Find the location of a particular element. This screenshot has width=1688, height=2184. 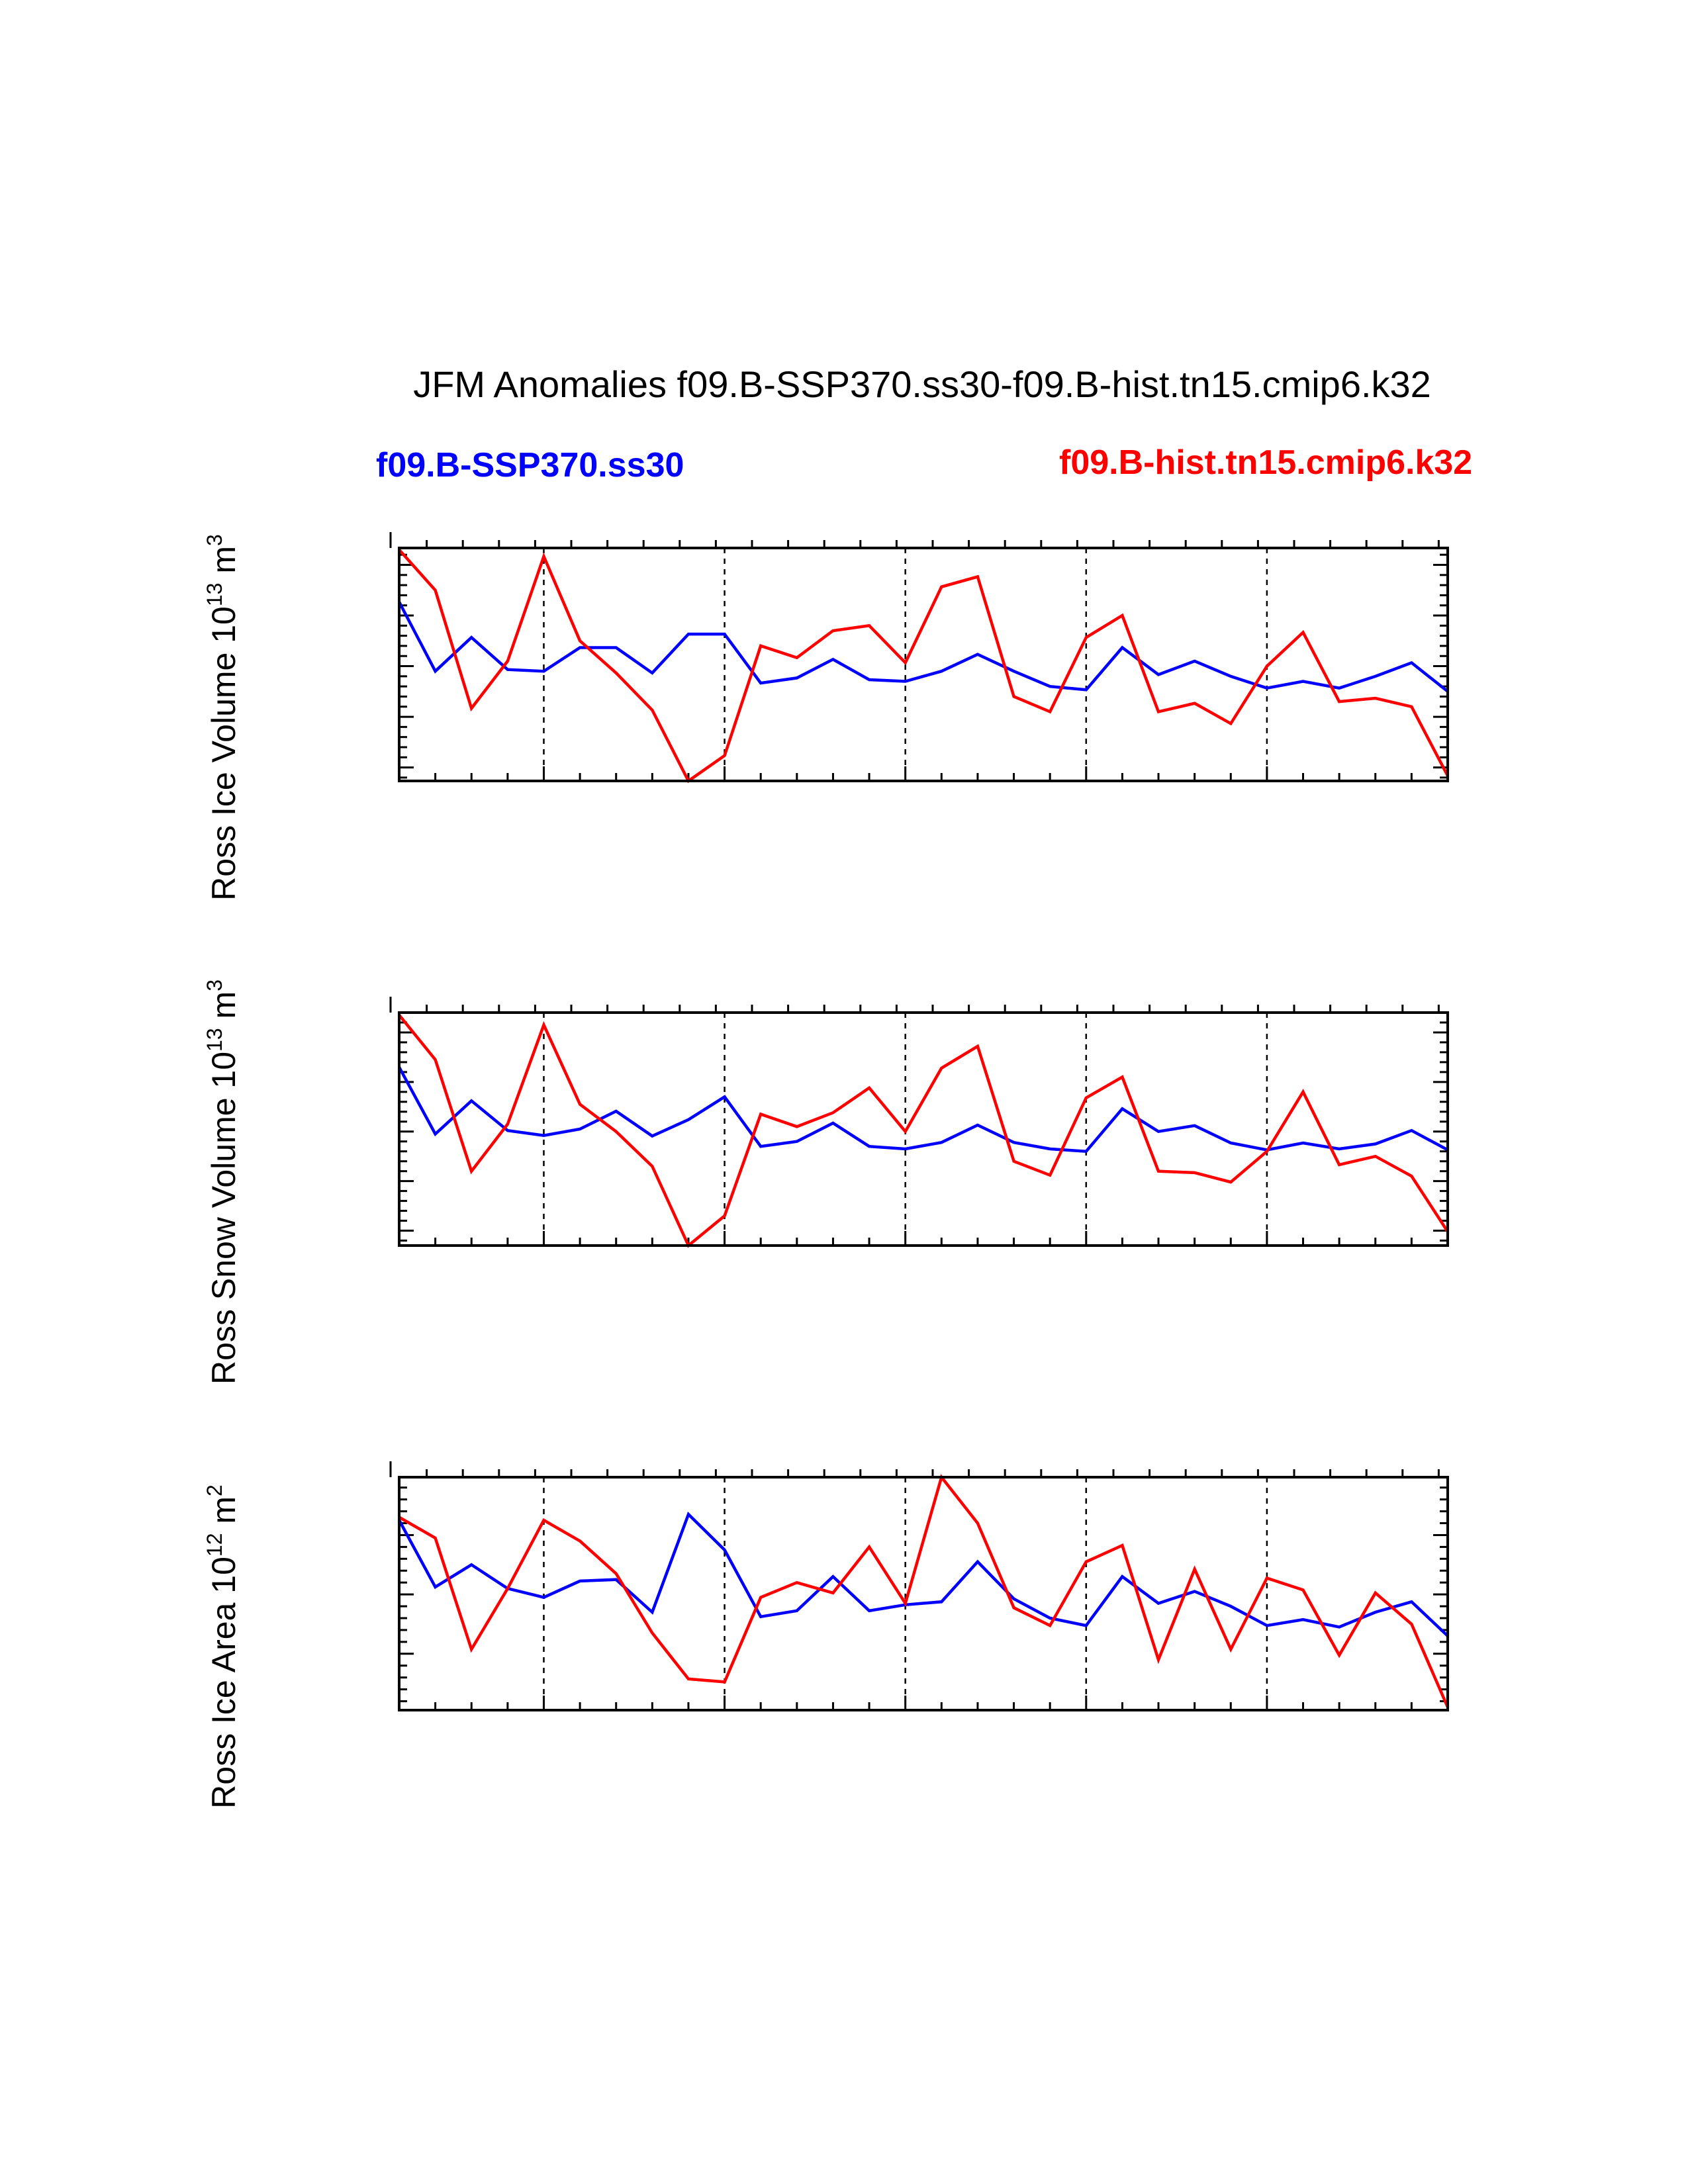

y-axis-label-part: 2 is located at coordinates (214, 1490).